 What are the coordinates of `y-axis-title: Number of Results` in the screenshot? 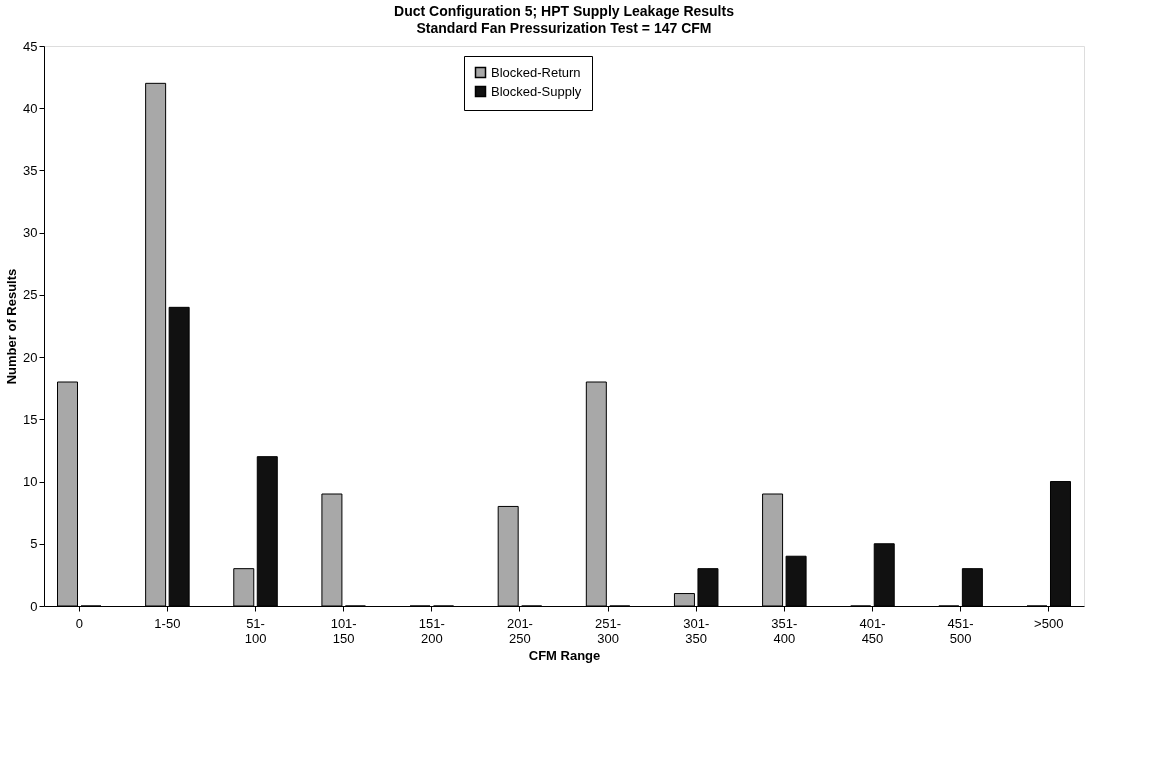 It's located at (12, 326).